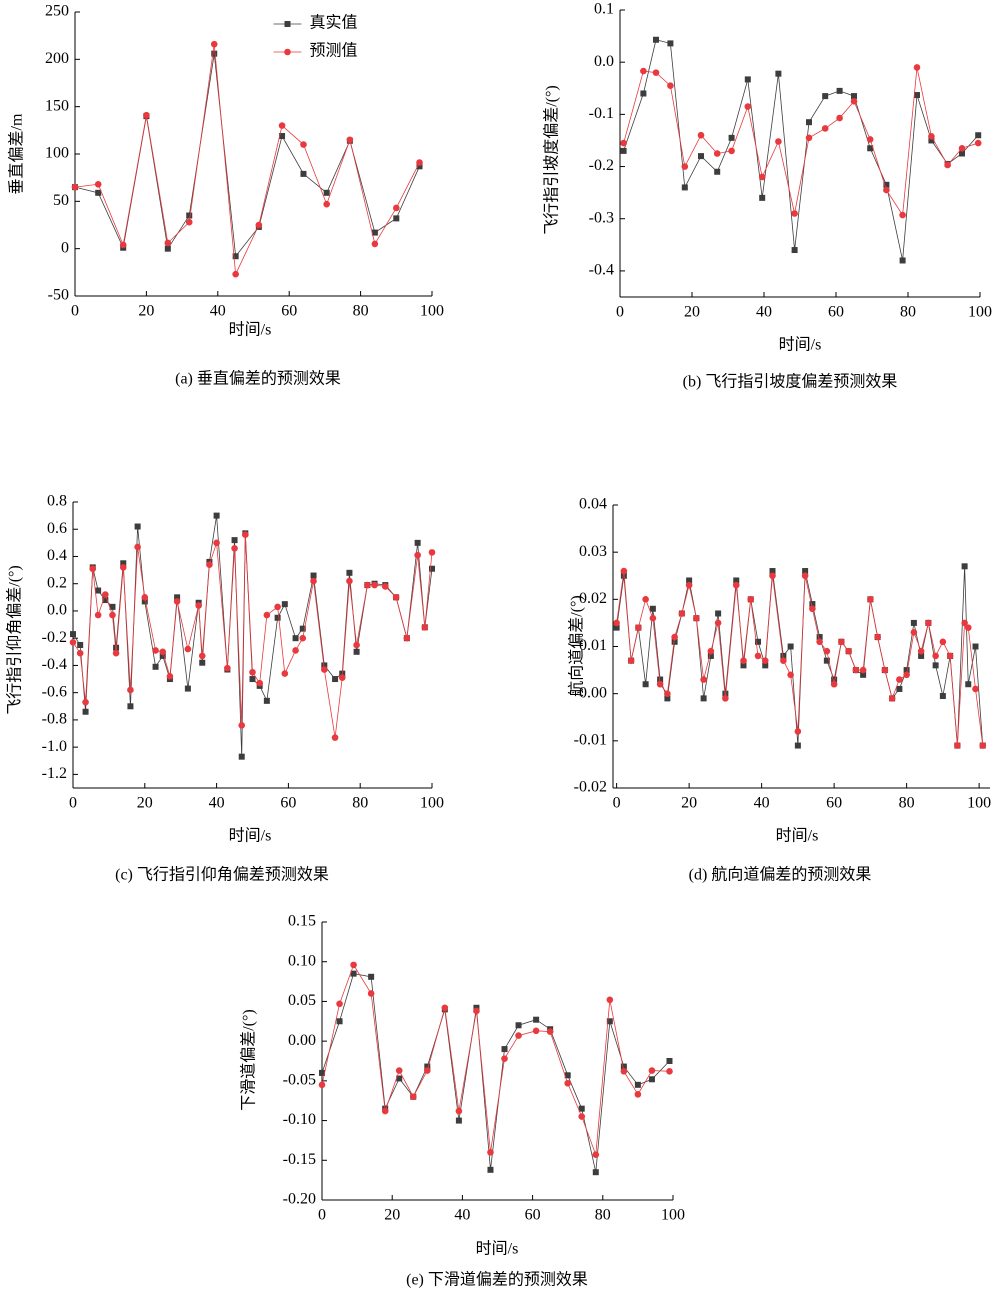  What do you see at coordinates (65, 247) in the screenshot?
I see `y-tick-label: 0` at bounding box center [65, 247].